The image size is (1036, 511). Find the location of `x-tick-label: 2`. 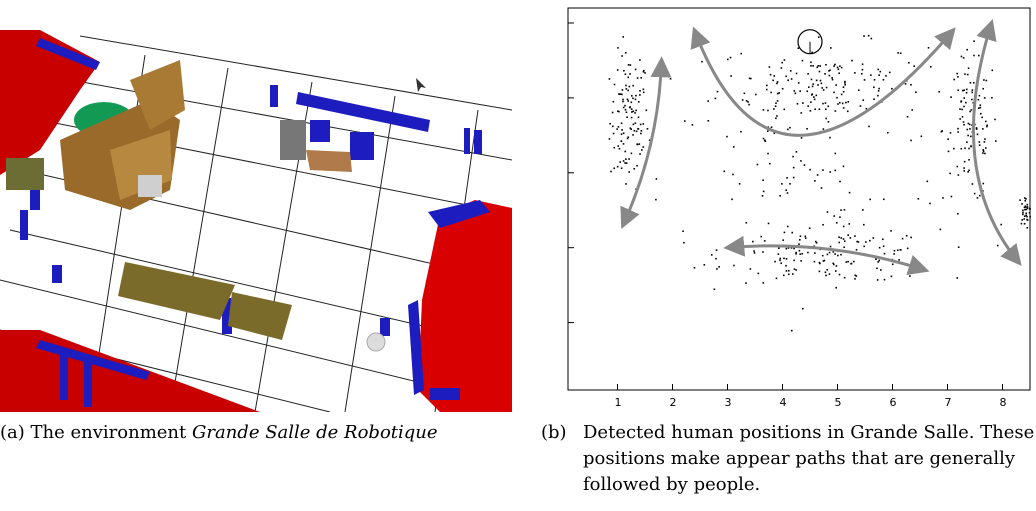

x-tick-label: 2 is located at coordinates (673, 402).